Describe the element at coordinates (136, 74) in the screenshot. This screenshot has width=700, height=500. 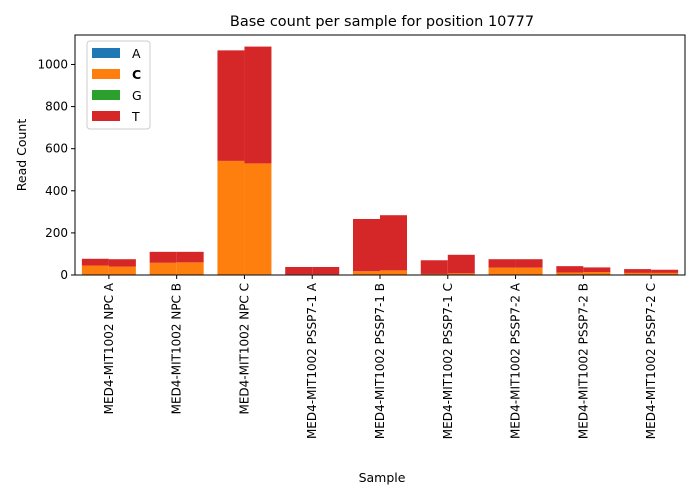
I see `legend-label-C: C` at that location.